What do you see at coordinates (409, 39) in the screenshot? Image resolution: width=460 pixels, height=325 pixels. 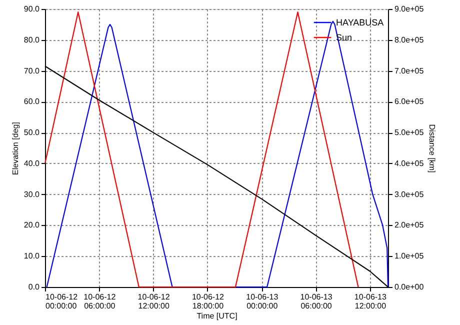 I see `y2-tick-label: 8.0e+05` at bounding box center [409, 39].